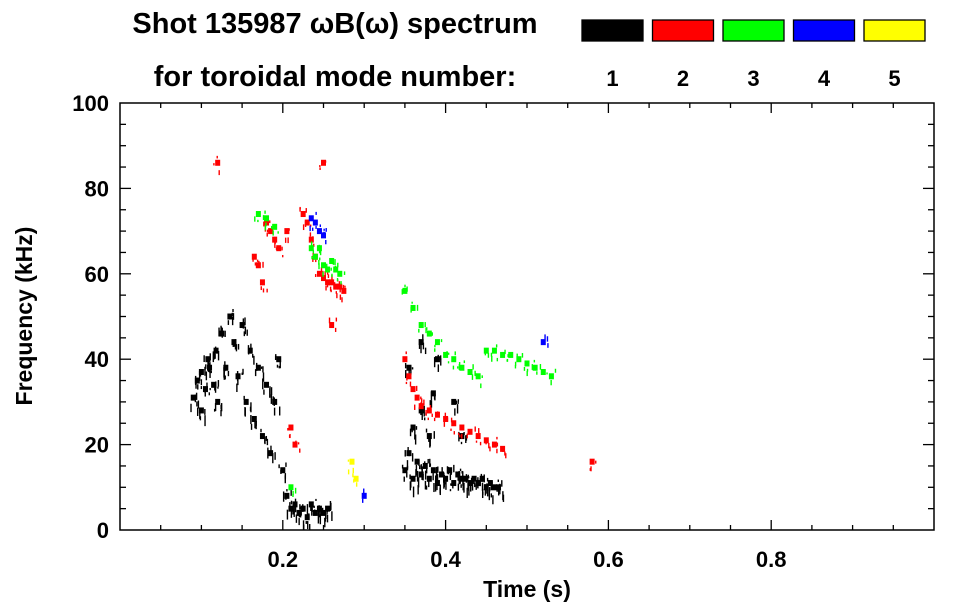  I want to click on x-tick-labels: 0.2 0.4 0.6 0.8, so click(527, 559).